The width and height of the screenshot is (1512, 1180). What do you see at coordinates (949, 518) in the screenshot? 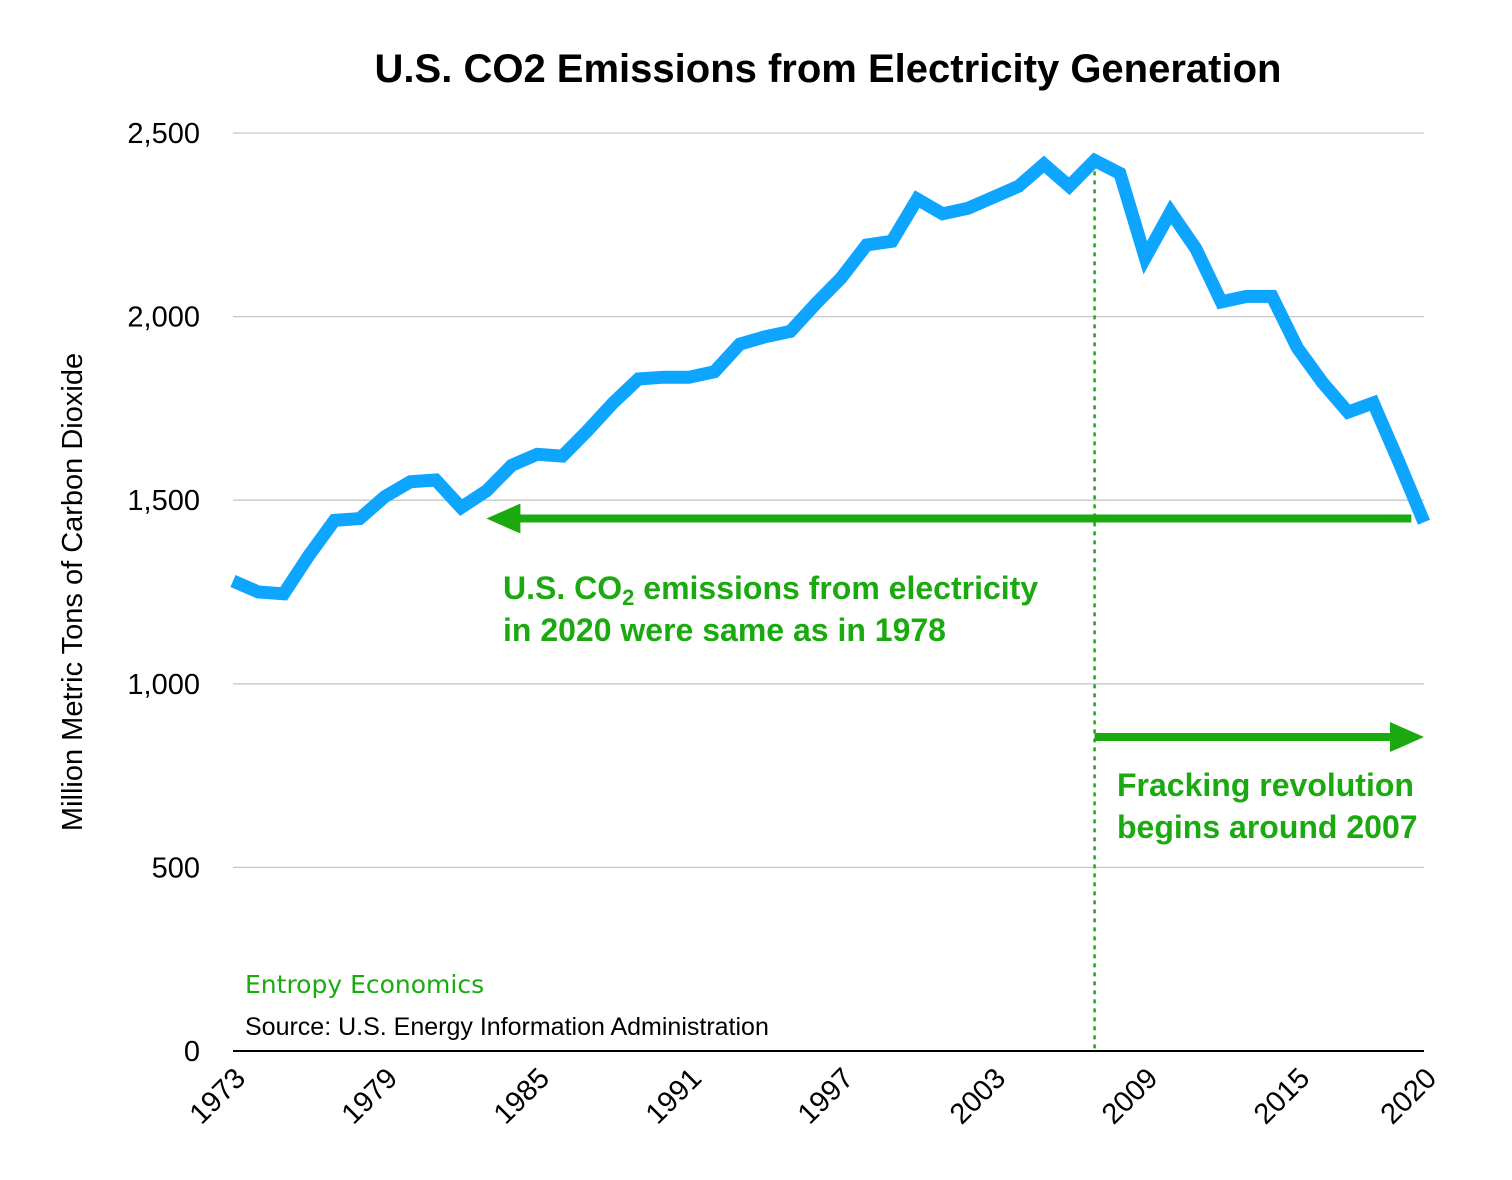
I see `left-arrow` at bounding box center [949, 518].